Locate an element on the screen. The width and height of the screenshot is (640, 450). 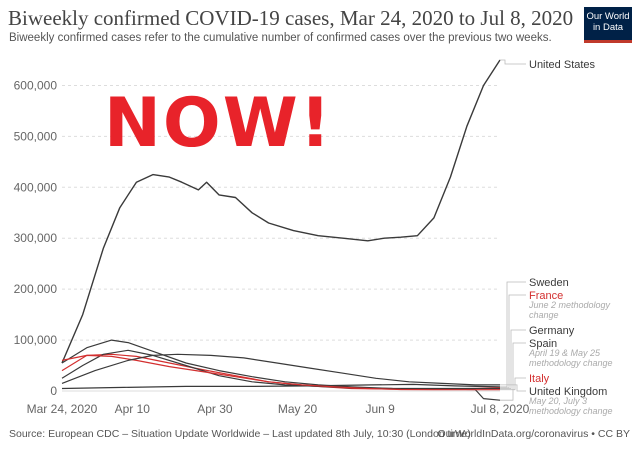
x-tick-label: May 20 is located at coordinates (298, 409).